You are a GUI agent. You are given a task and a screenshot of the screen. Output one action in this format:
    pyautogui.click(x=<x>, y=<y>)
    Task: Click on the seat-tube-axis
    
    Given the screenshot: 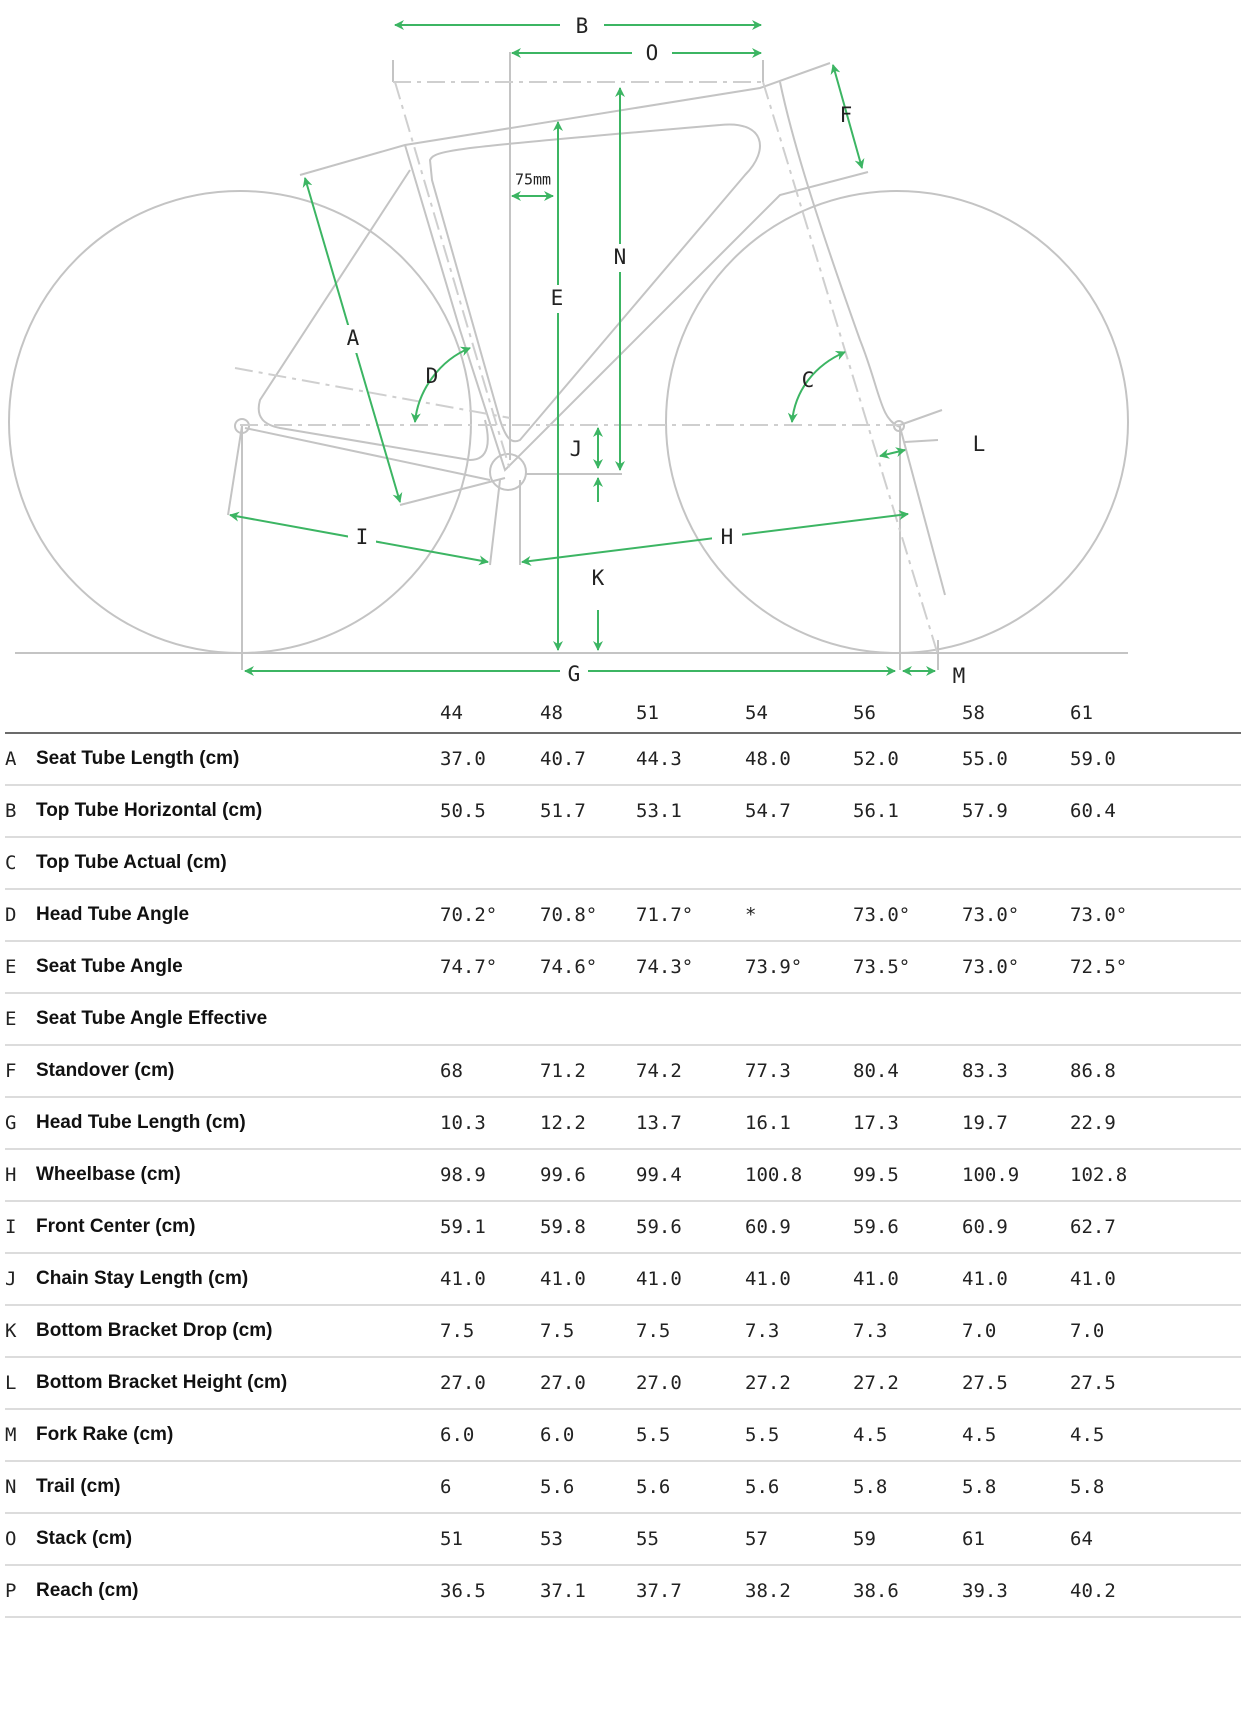 What is the action you would take?
    pyautogui.click(x=452, y=276)
    